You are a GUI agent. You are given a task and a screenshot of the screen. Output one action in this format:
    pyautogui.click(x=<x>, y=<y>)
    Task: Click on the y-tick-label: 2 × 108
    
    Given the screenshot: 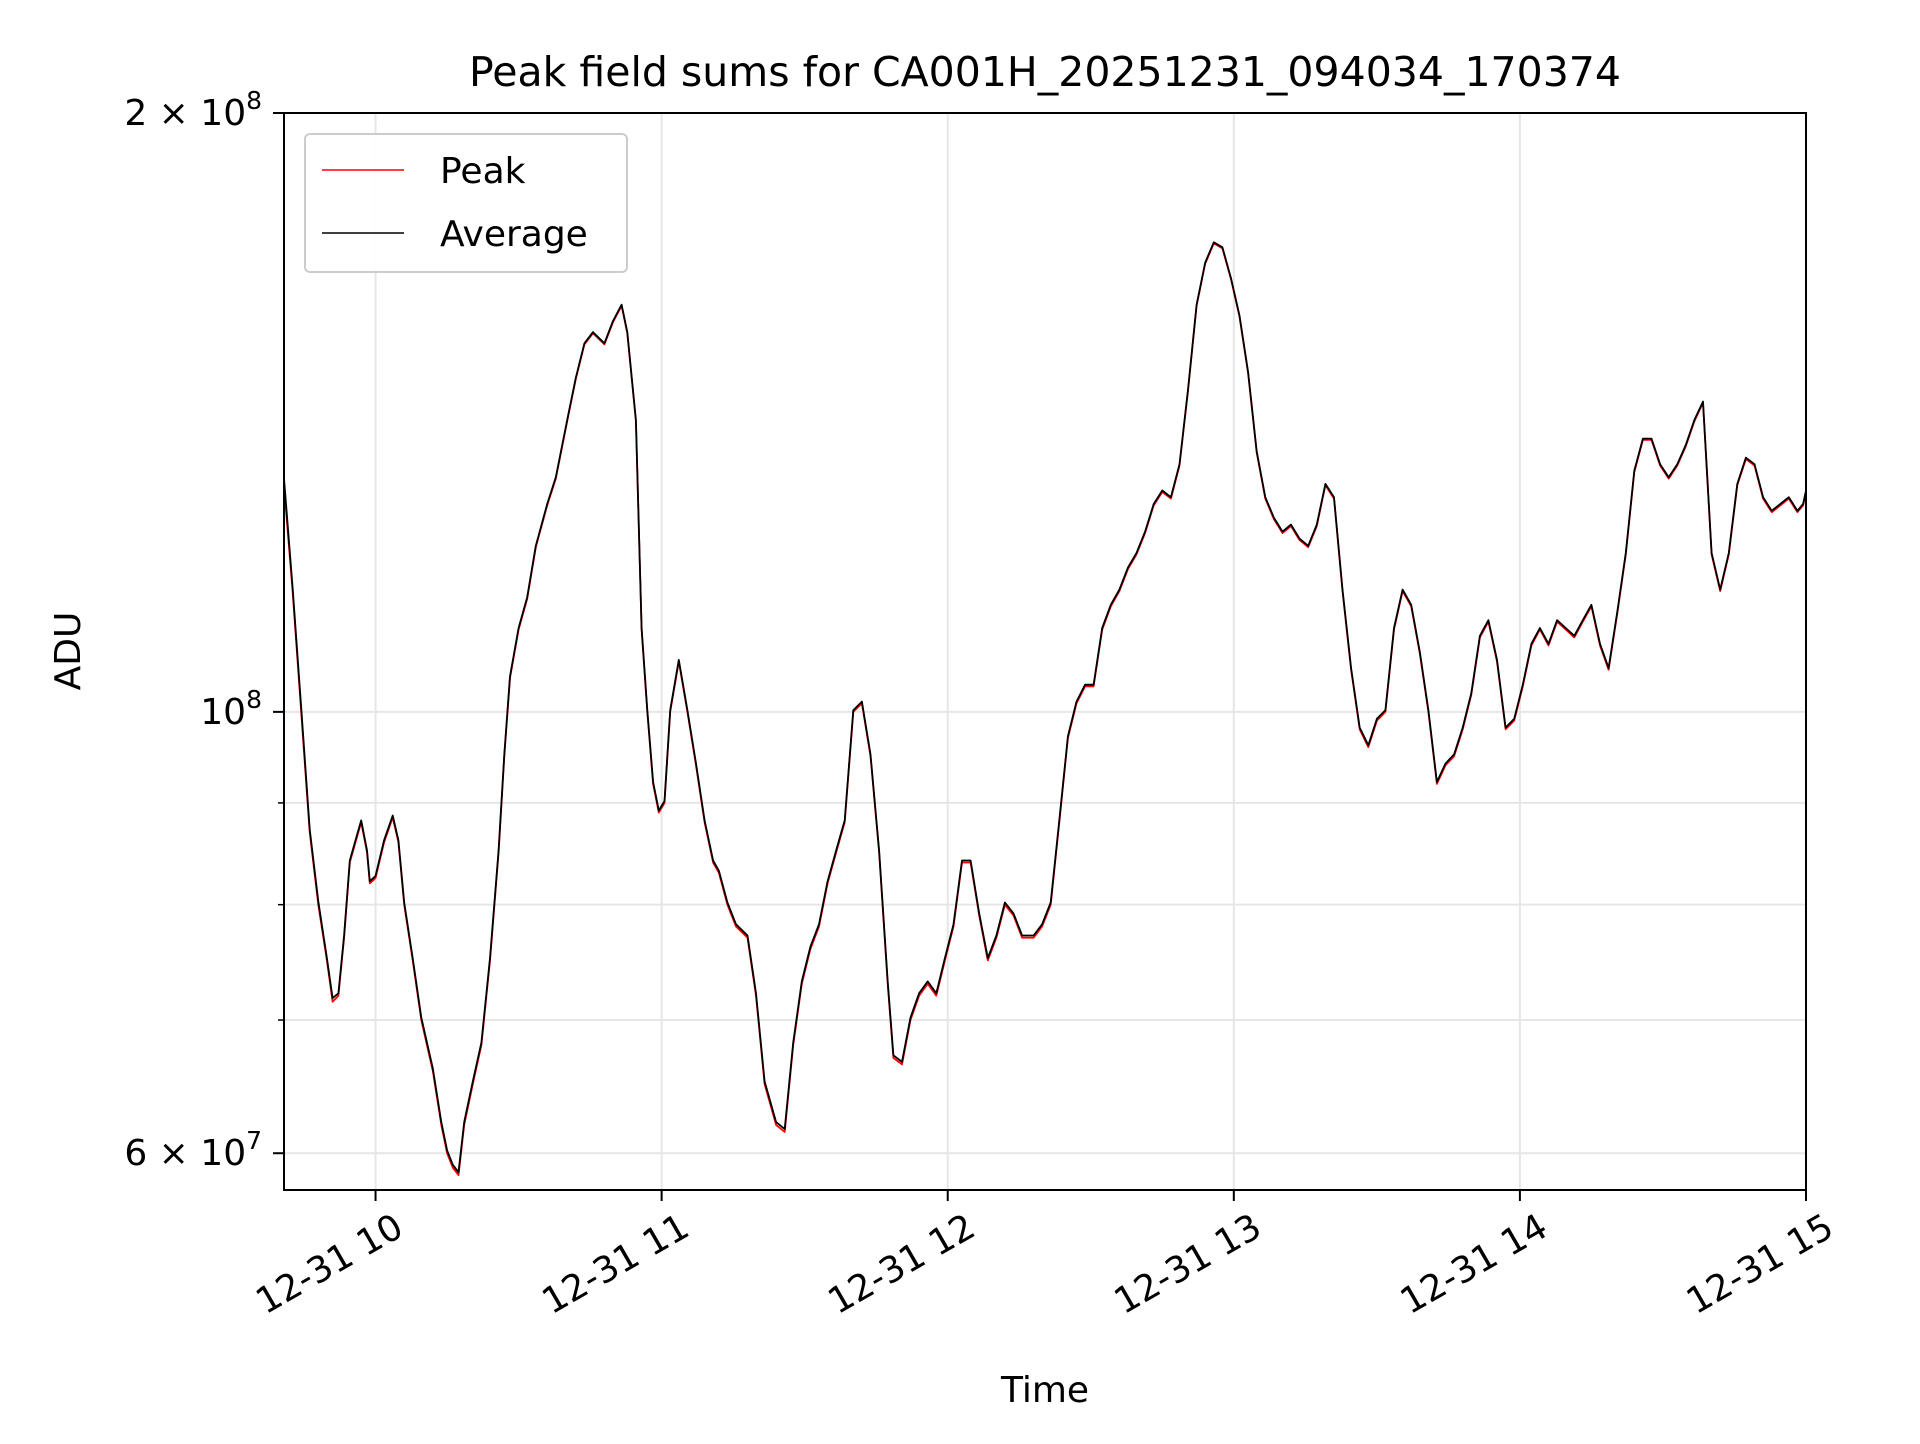 What is the action you would take?
    pyautogui.click(x=193, y=110)
    